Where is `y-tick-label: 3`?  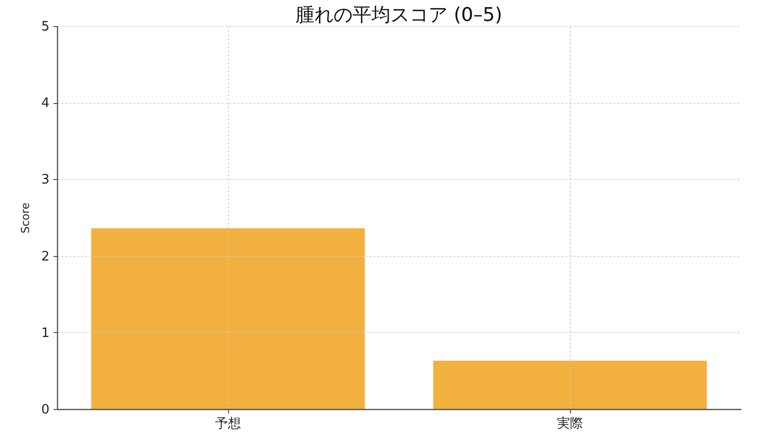 y-tick-label: 3 is located at coordinates (45, 180).